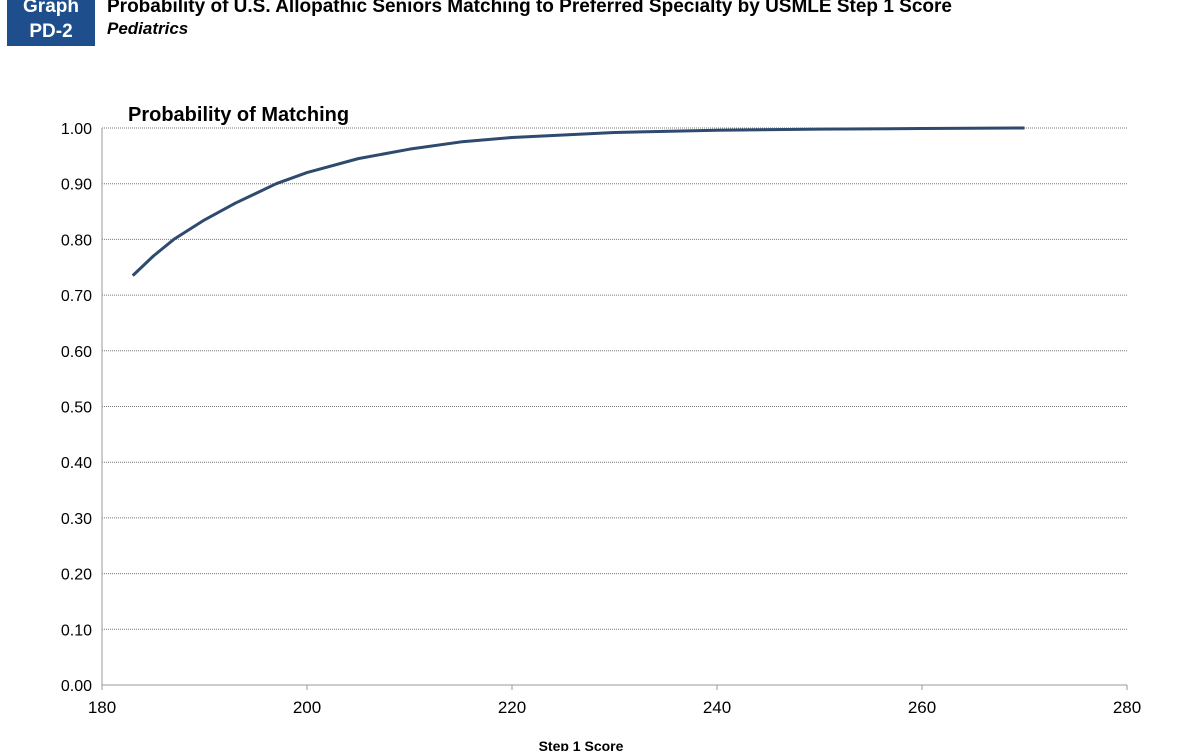  Describe the element at coordinates (76, 575) in the screenshot. I see `y-tick-label: 0.20` at that location.